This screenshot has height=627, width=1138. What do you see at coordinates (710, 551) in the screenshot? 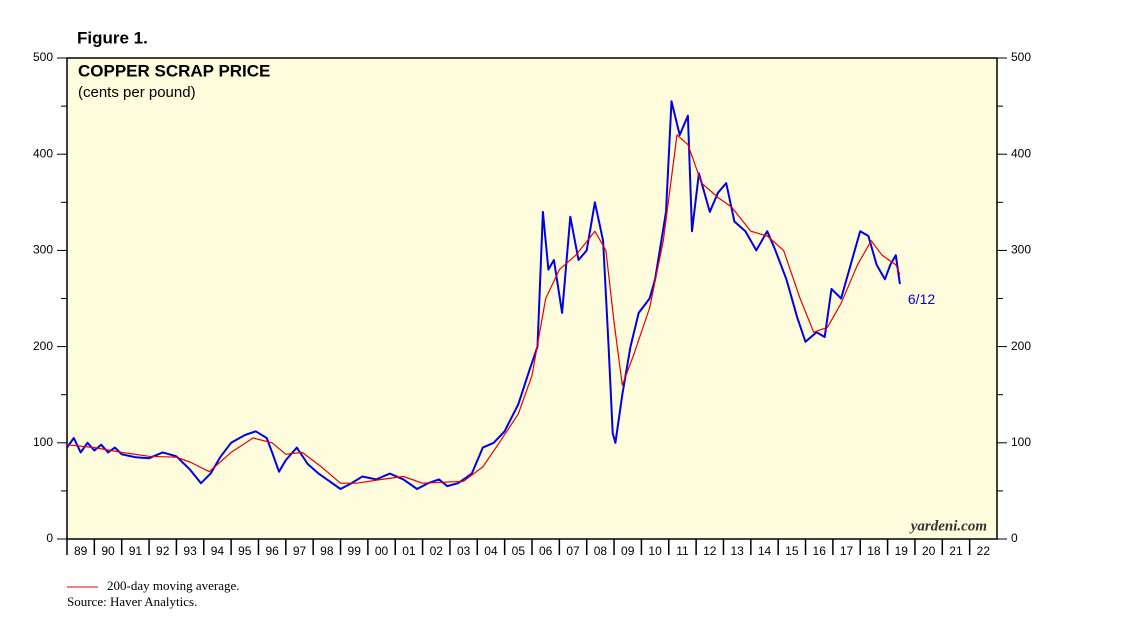
I see `x-tick-label: 12` at bounding box center [710, 551].